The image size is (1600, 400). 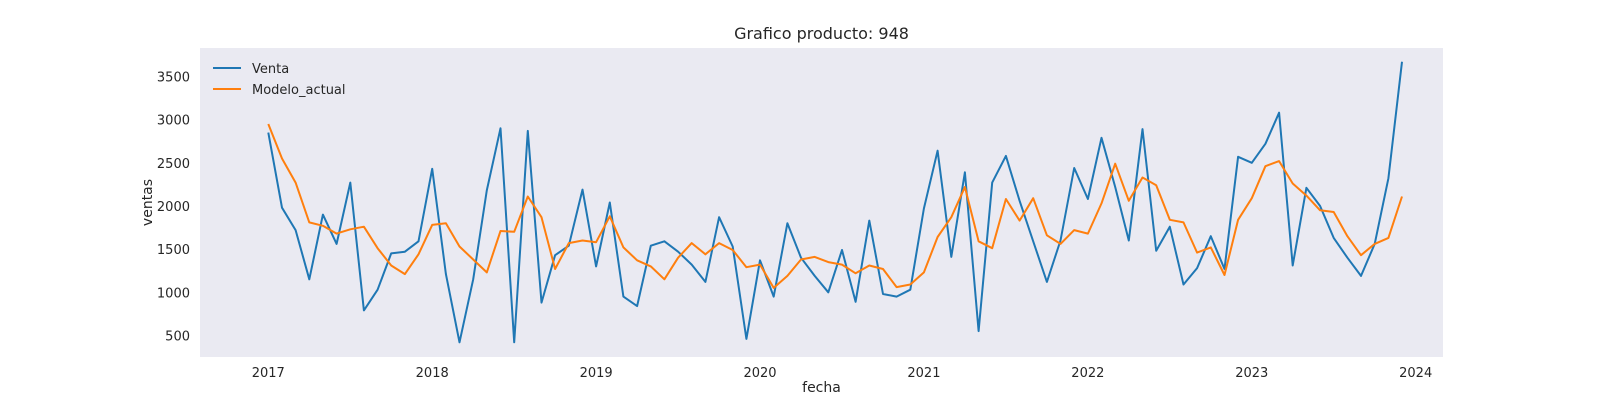 I want to click on legend: Venta Modelo_actual, so click(x=279, y=80).